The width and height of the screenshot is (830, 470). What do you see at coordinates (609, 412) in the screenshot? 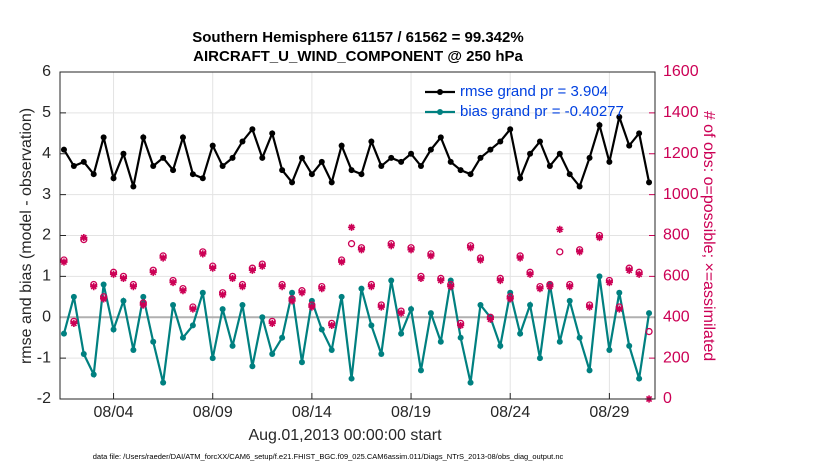
I see `x-tick-label: 08/29` at bounding box center [609, 412].